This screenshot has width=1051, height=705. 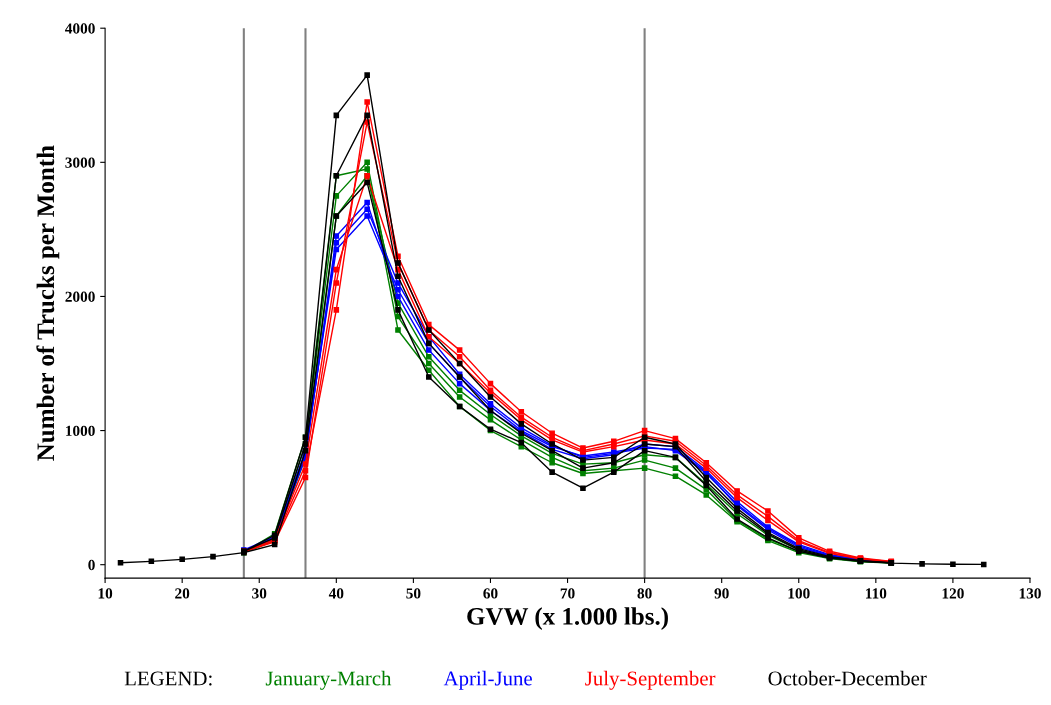 What do you see at coordinates (91, 565) in the screenshot?
I see `y-tick-label: 0` at bounding box center [91, 565].